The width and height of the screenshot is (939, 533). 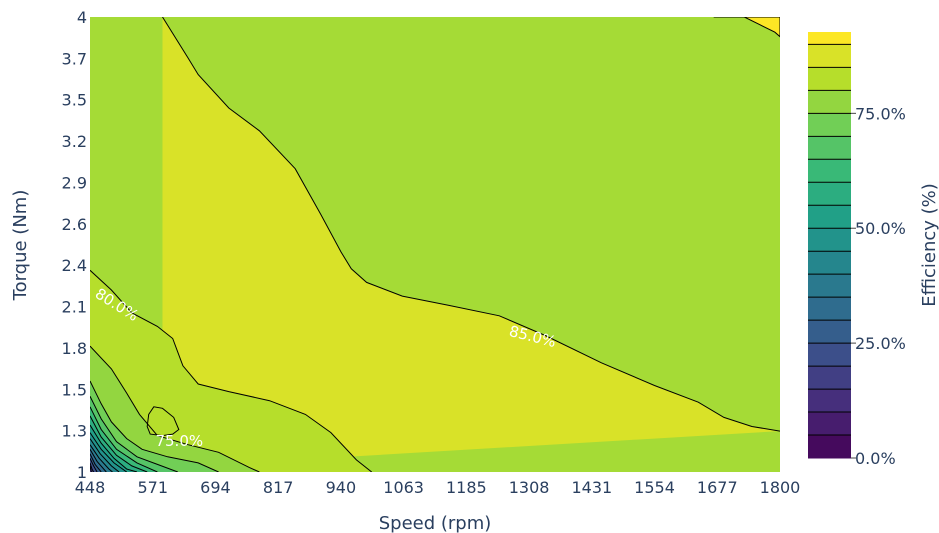 What do you see at coordinates (278, 487) in the screenshot?
I see `x-tick-label: 817` at bounding box center [278, 487].